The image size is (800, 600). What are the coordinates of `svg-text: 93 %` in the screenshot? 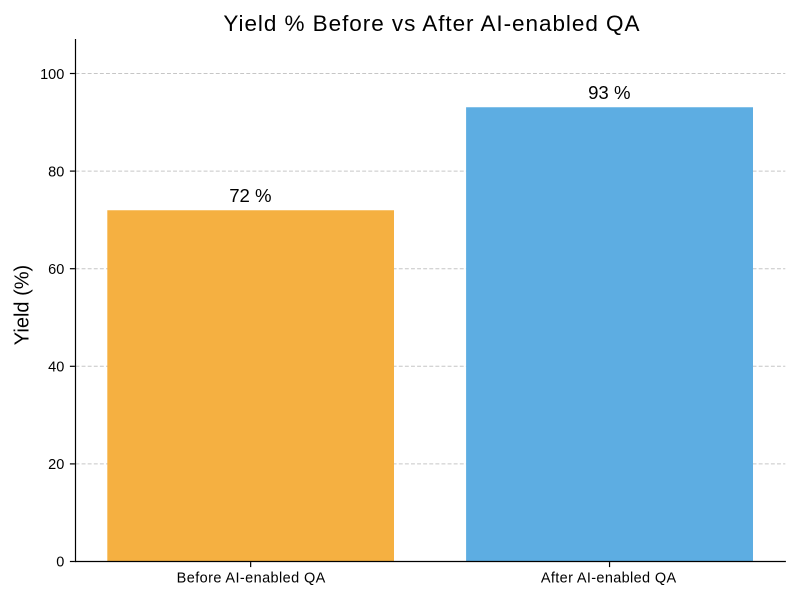 It's located at (609, 92).